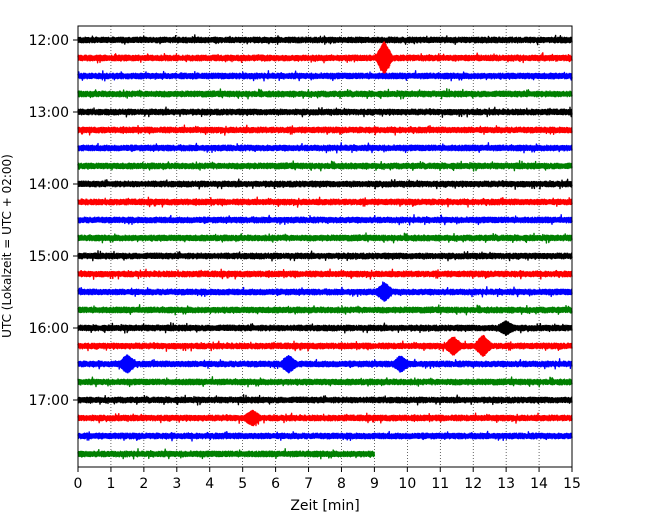 This screenshot has width=650, height=520. Describe the element at coordinates (506, 484) in the screenshot. I see `x-tick-label: 13` at that location.